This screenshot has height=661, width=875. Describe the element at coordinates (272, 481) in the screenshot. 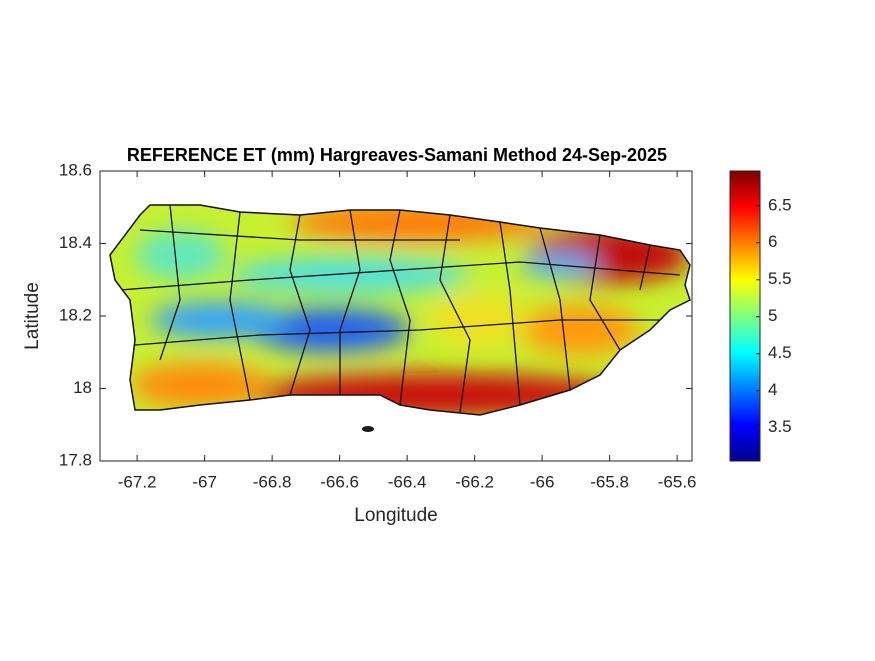

I see `x-tick-label: -66.8` at that location.